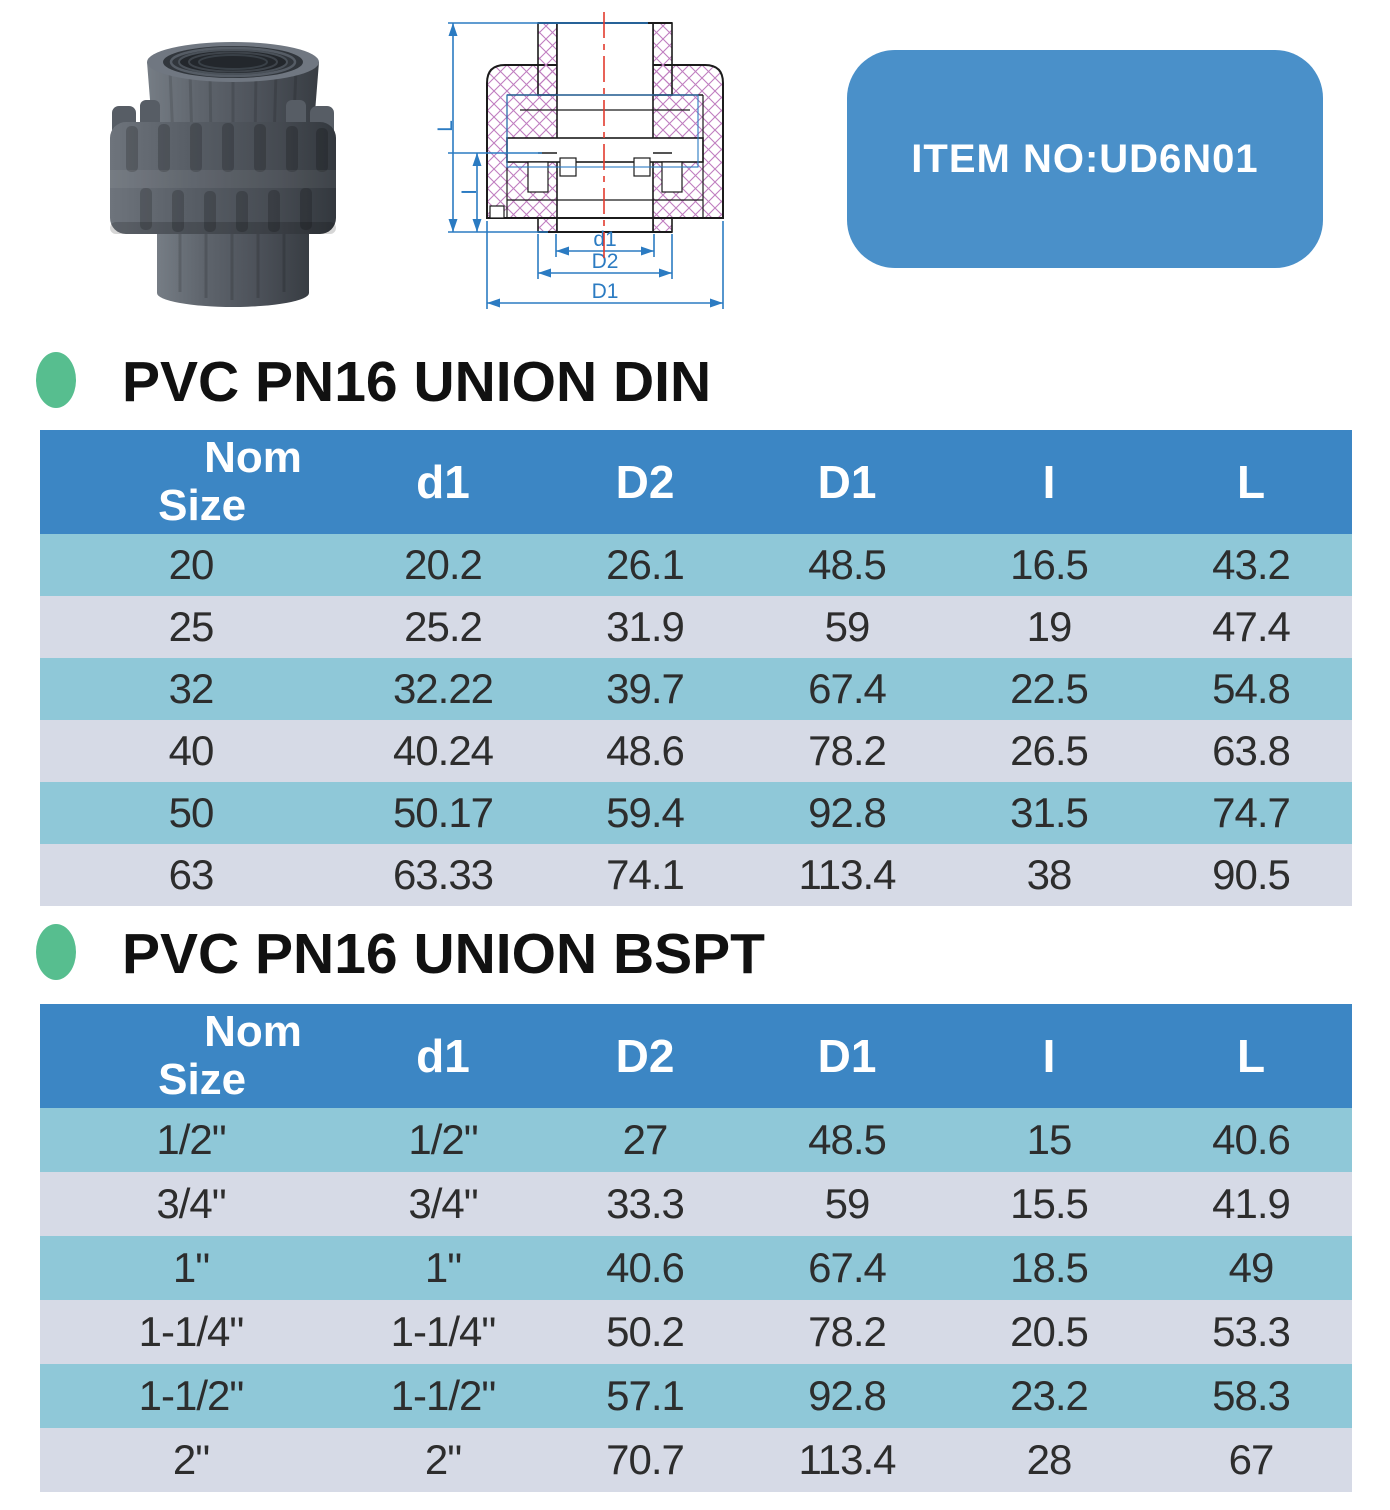  Describe the element at coordinates (696, 813) in the screenshot. I see `table-row: 50 50.17 59.4 92.8 31.5 74.7` at that location.